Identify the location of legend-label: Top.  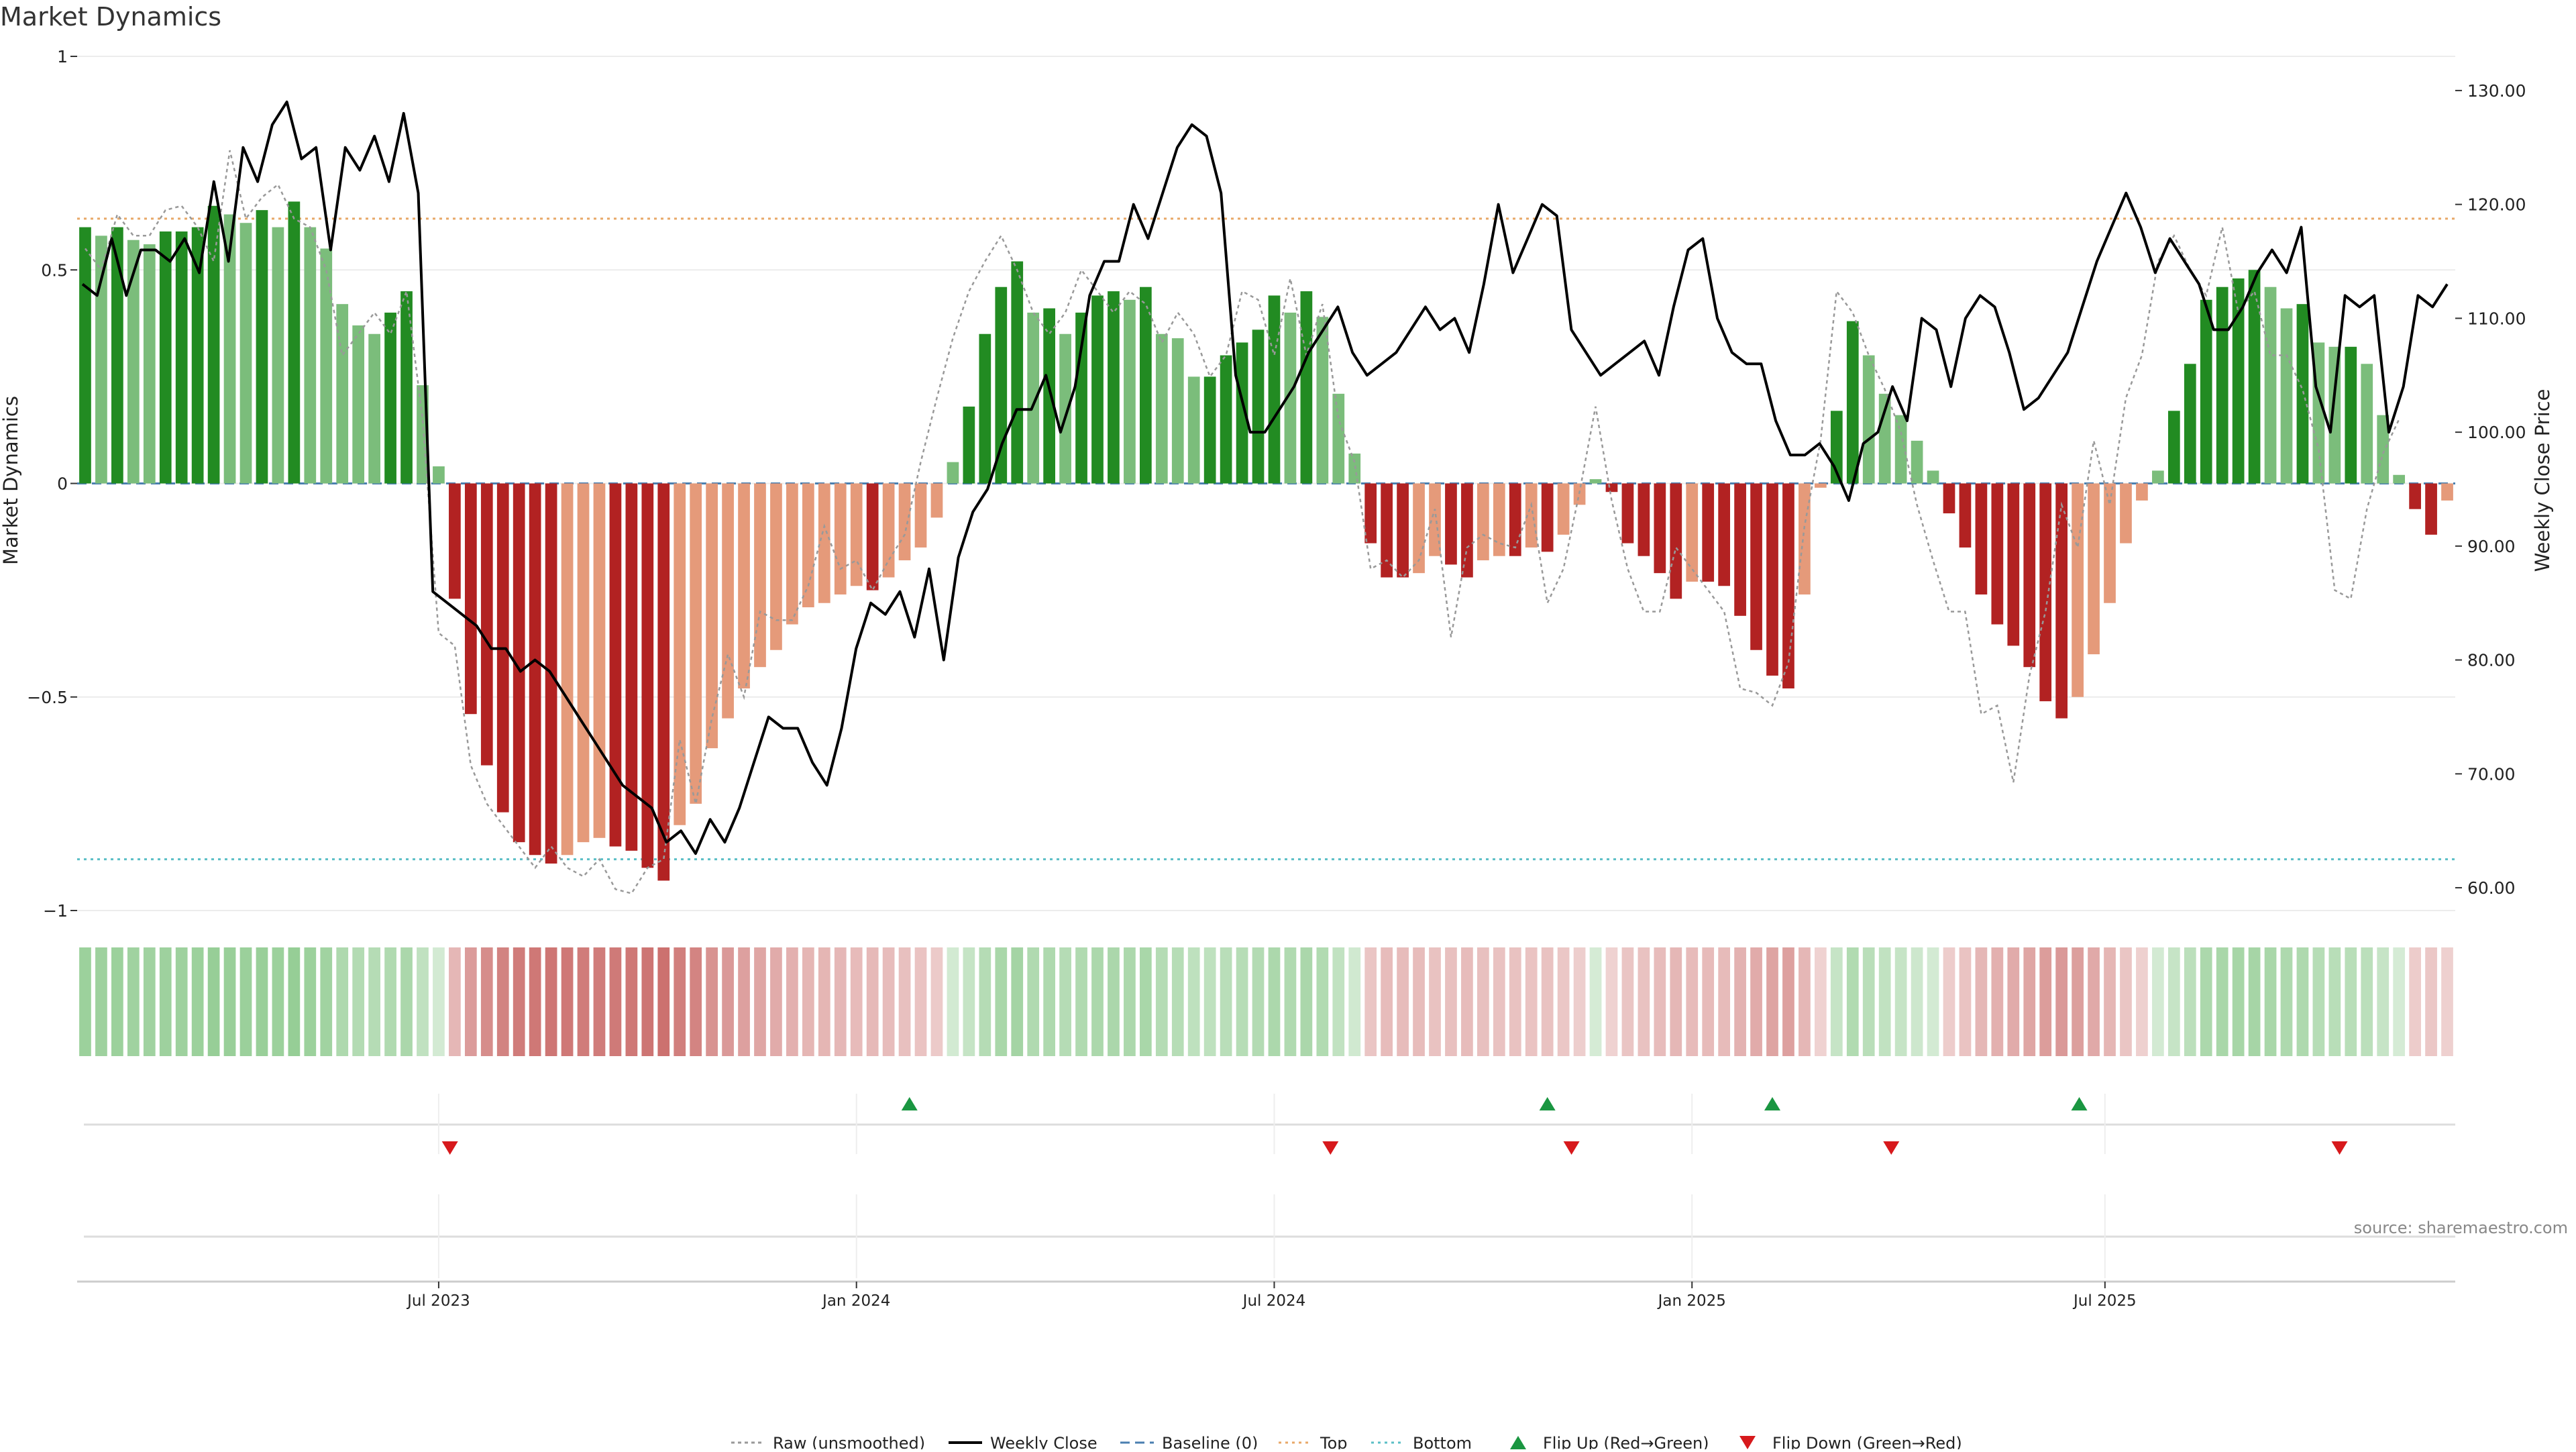
(1334, 1441).